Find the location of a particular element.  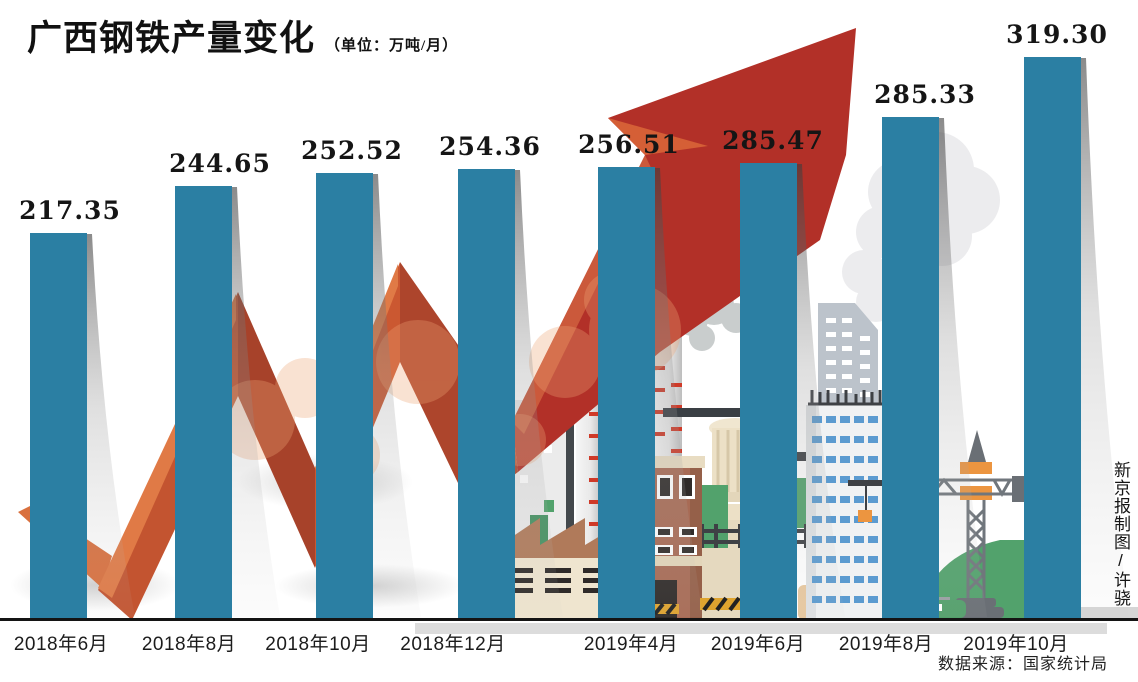

x-axis-label: 2018年8月 is located at coordinates (189, 644).